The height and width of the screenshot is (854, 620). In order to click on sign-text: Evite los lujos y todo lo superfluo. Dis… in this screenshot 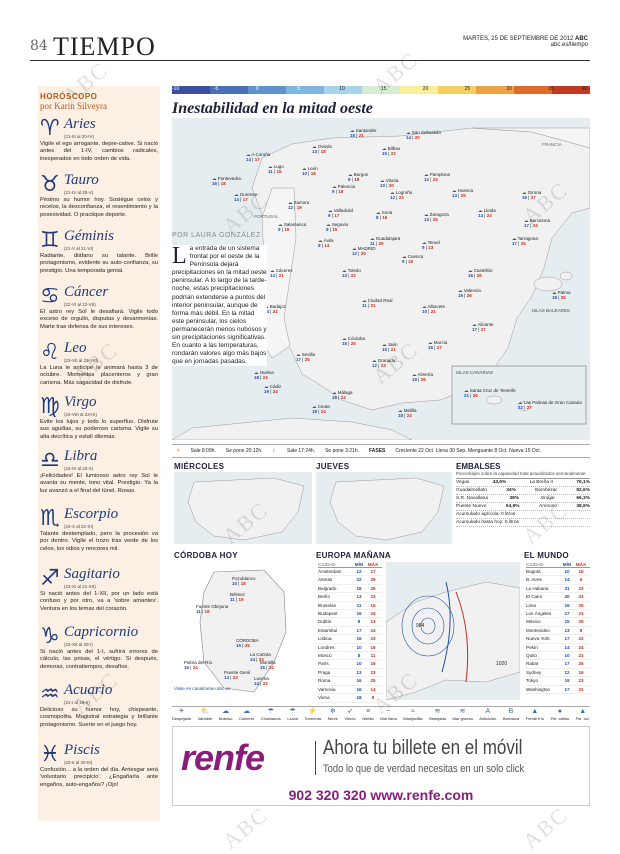, I will do `click(99, 429)`.